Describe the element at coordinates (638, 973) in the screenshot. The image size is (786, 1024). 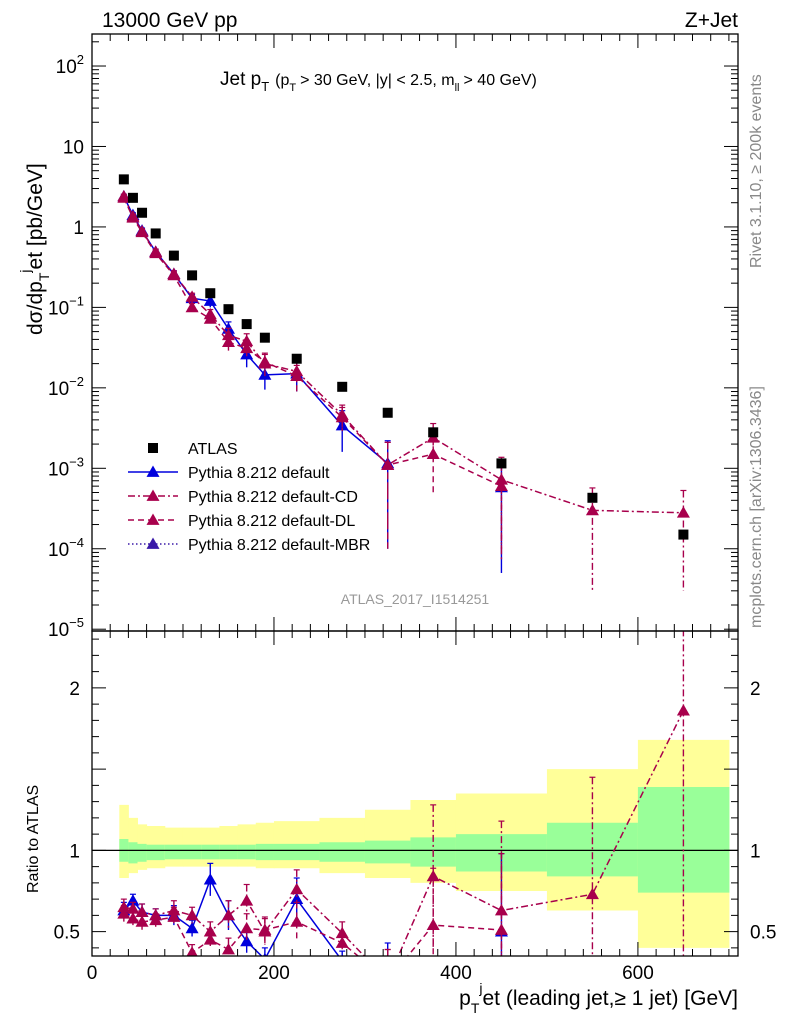
I see `x-tick-label: 600` at that location.